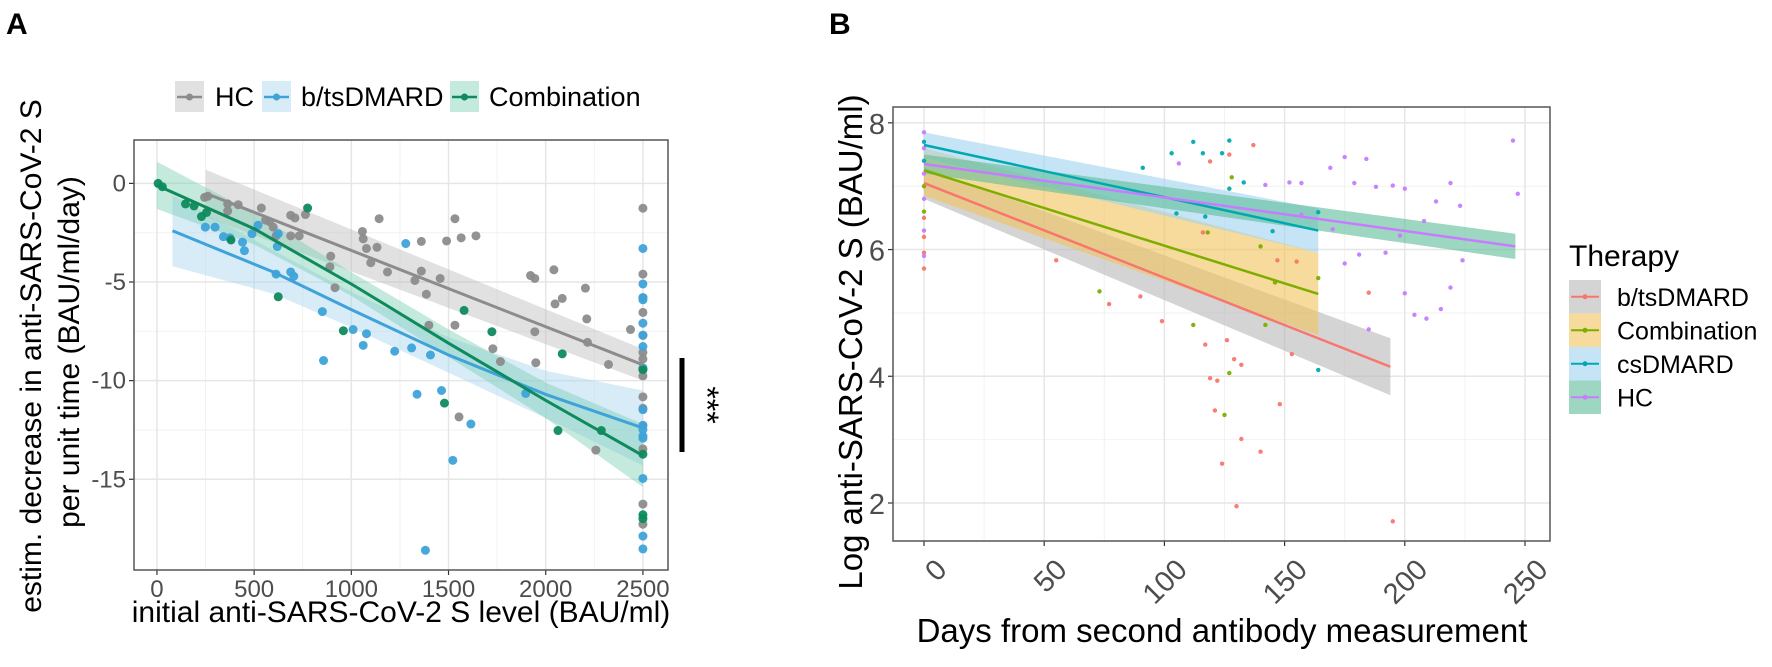 This screenshot has height=667, width=1772. I want to click on x-tick-label: 100, so click(1165, 582).